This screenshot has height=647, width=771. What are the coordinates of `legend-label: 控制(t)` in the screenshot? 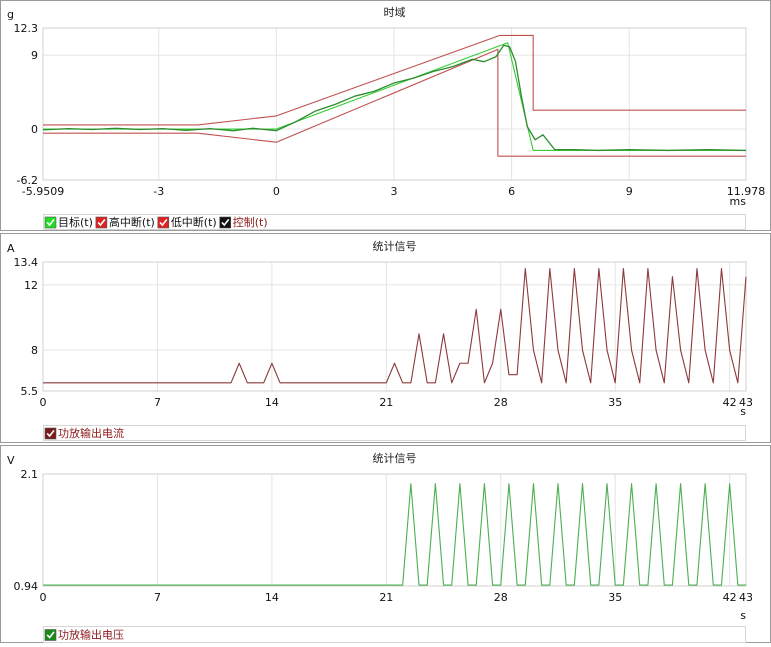 It's located at (250, 222).